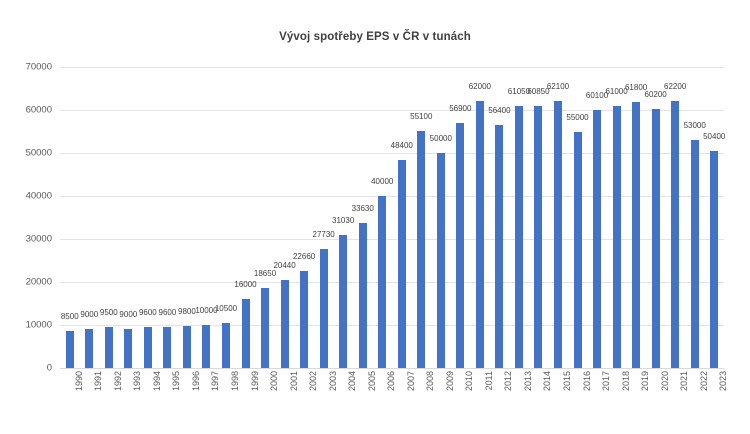 The height and width of the screenshot is (434, 750). Describe the element at coordinates (323, 217) in the screenshot. I see `bar-group: 27730` at that location.